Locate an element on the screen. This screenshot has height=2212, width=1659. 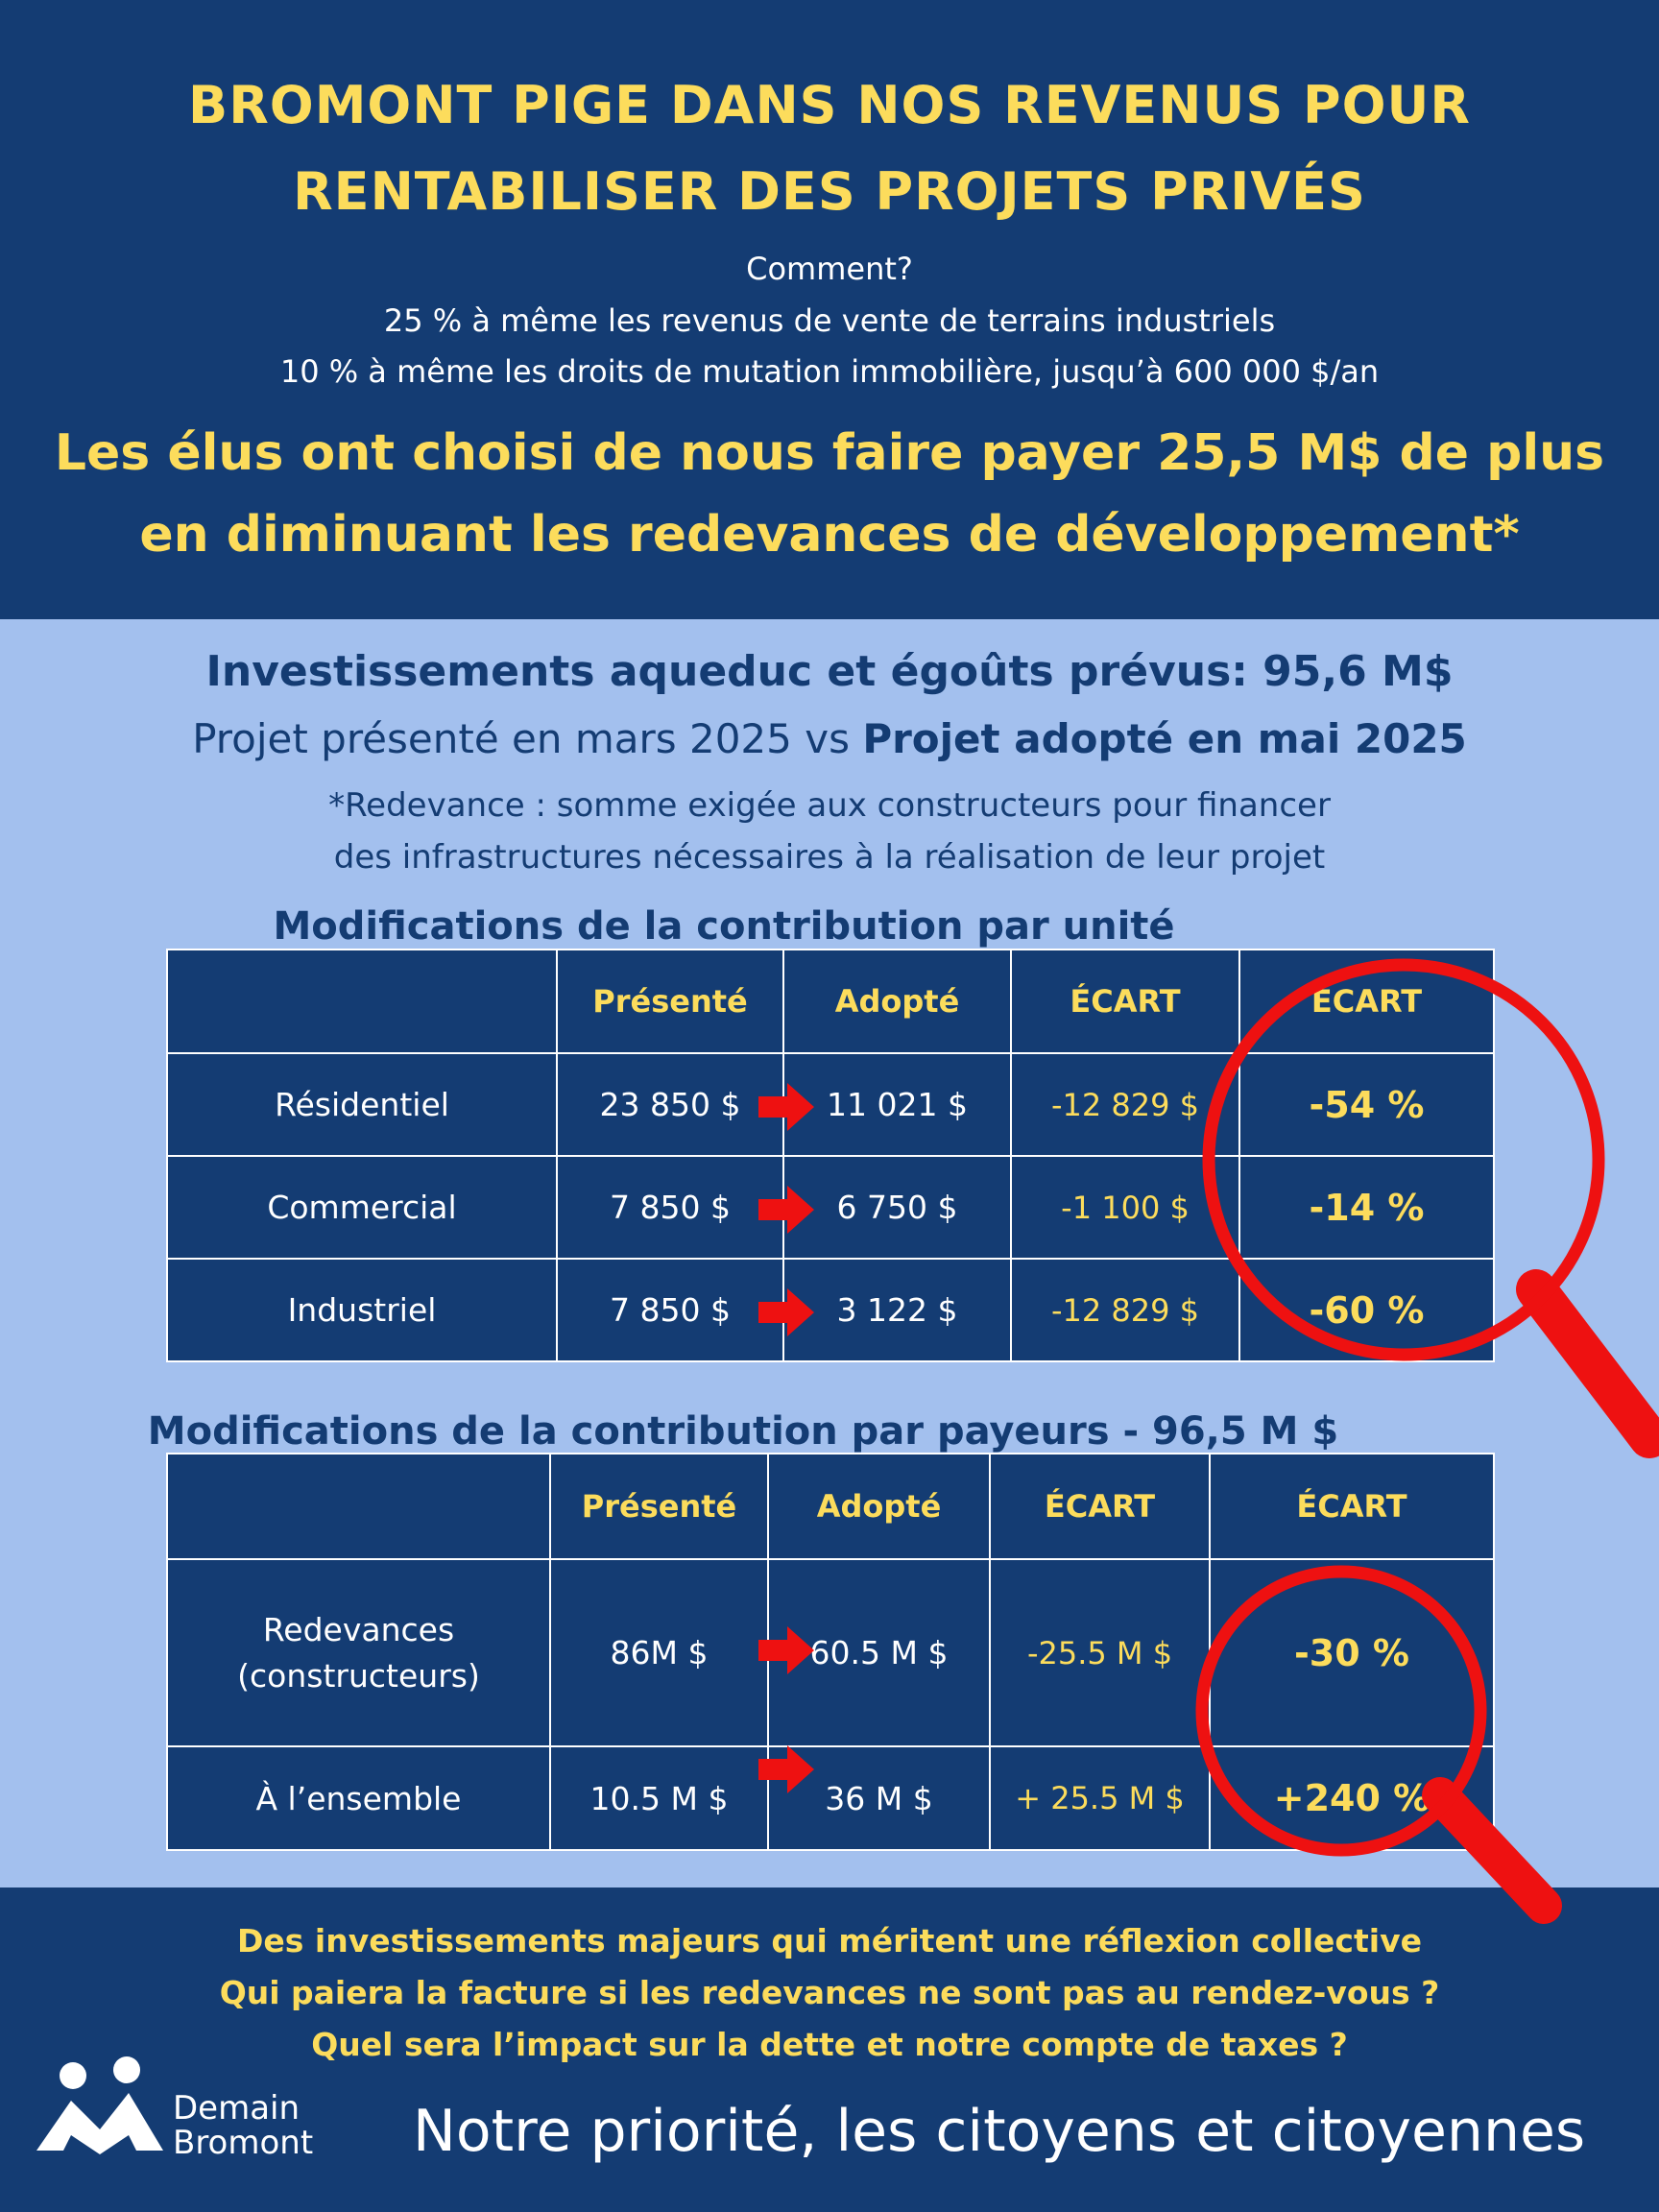
page-title-line2: RENTABILISER DES PROJETS PRIVÉS is located at coordinates (829, 191).